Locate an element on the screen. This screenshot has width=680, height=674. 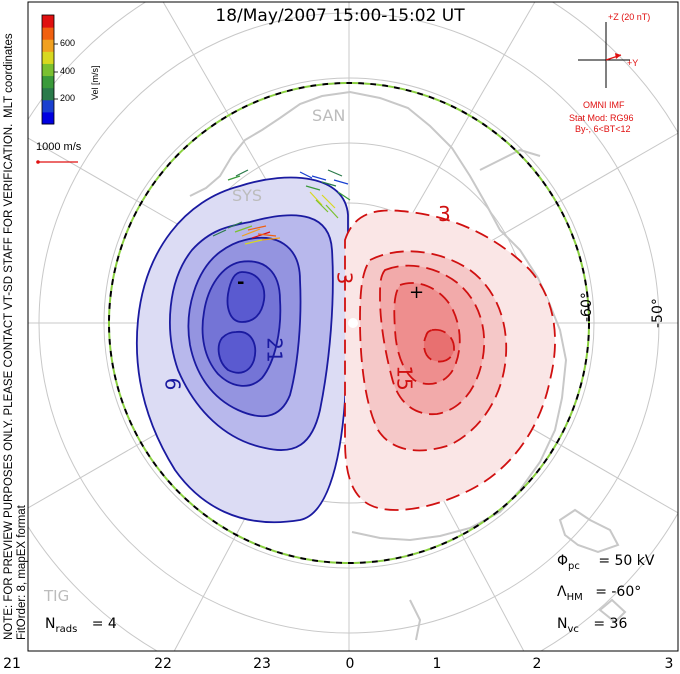
phi-symbol: Φ is located at coordinates (563, 561).